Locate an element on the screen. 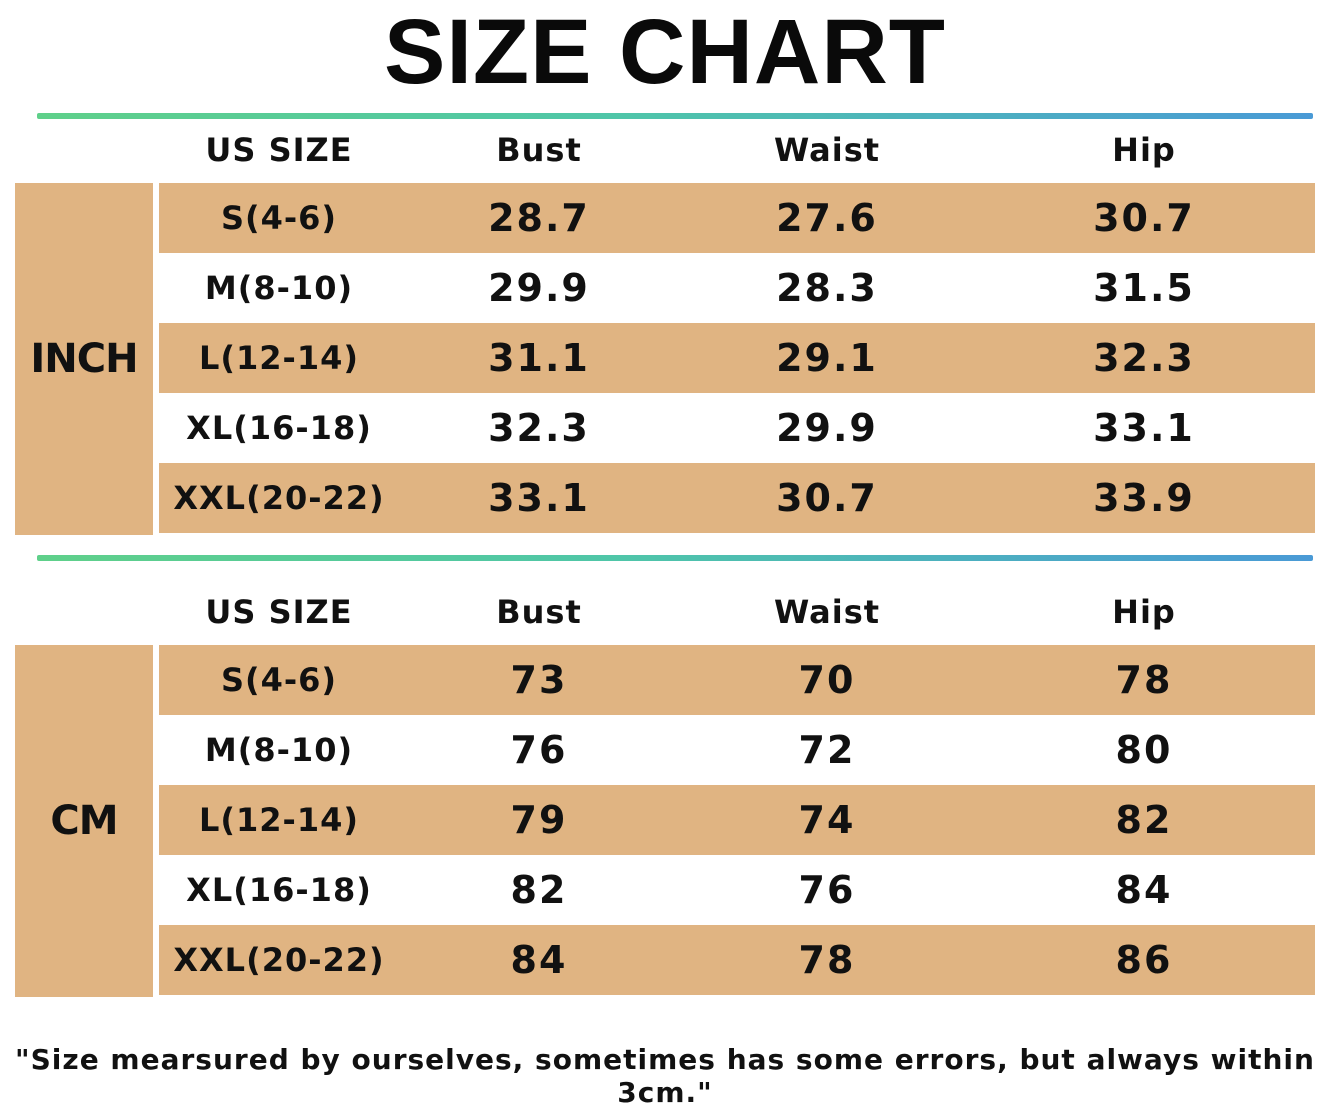 This screenshot has width=1330, height=1109. inch-header-row: US SIZE Bust Waist Hip is located at coordinates (665, 150).